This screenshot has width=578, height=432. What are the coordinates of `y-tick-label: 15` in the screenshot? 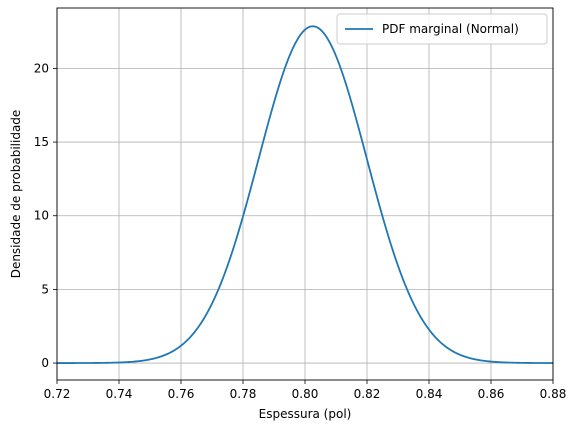 It's located at (41, 142).